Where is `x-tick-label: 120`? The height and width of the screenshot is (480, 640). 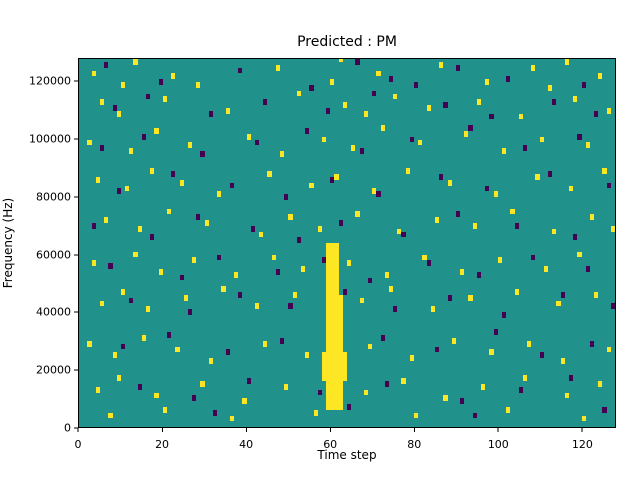
x-tick-label: 120 is located at coordinates (582, 444).